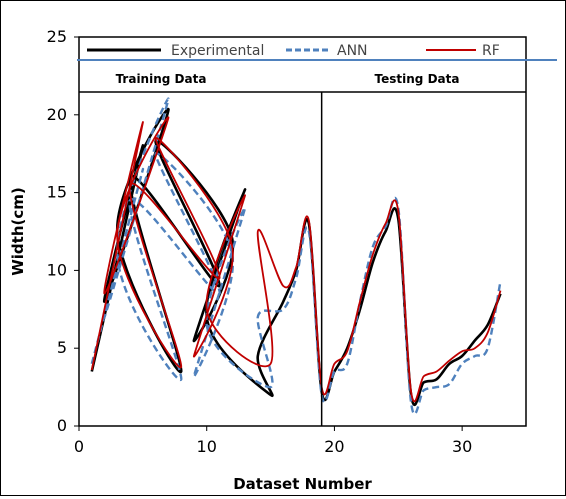  Describe the element at coordinates (57, 192) in the screenshot. I see `y-tick-label: 15` at that location.